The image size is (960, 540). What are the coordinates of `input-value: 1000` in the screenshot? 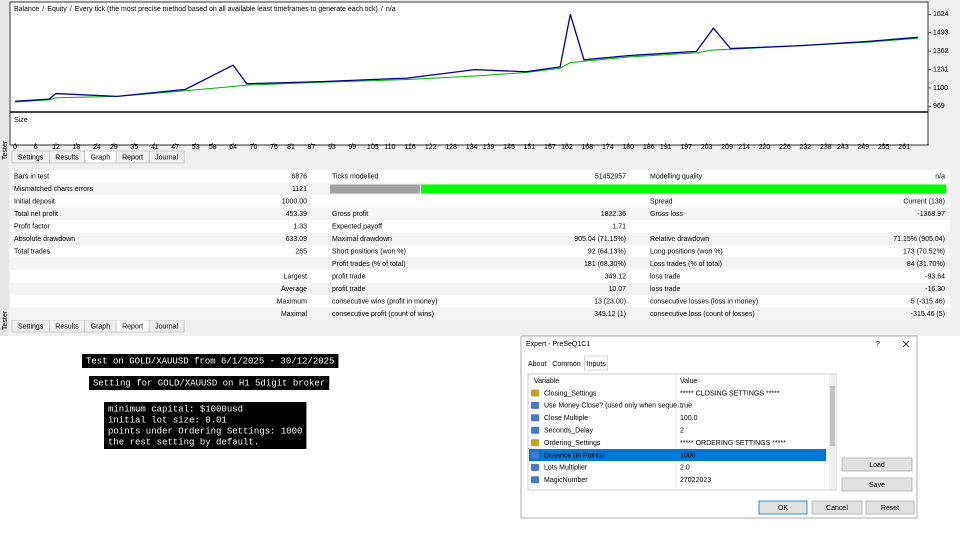 It's located at (688, 455).